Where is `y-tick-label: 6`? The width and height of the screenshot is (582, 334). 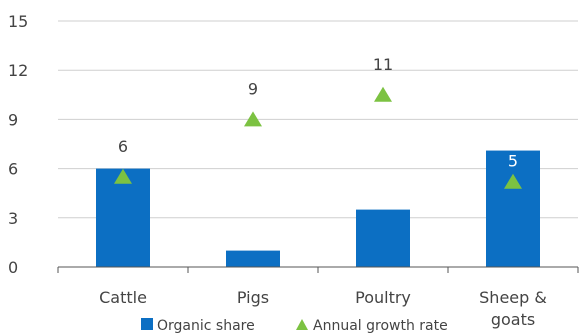 y-tick-label: 6 is located at coordinates (13, 169).